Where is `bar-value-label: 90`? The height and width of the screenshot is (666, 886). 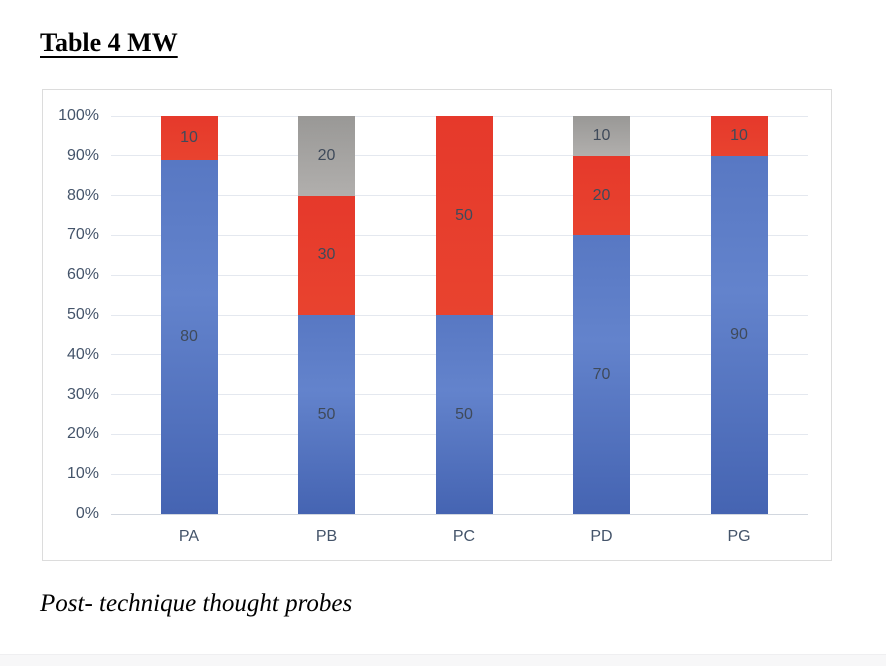
bar-value-label: 90 is located at coordinates (739, 334).